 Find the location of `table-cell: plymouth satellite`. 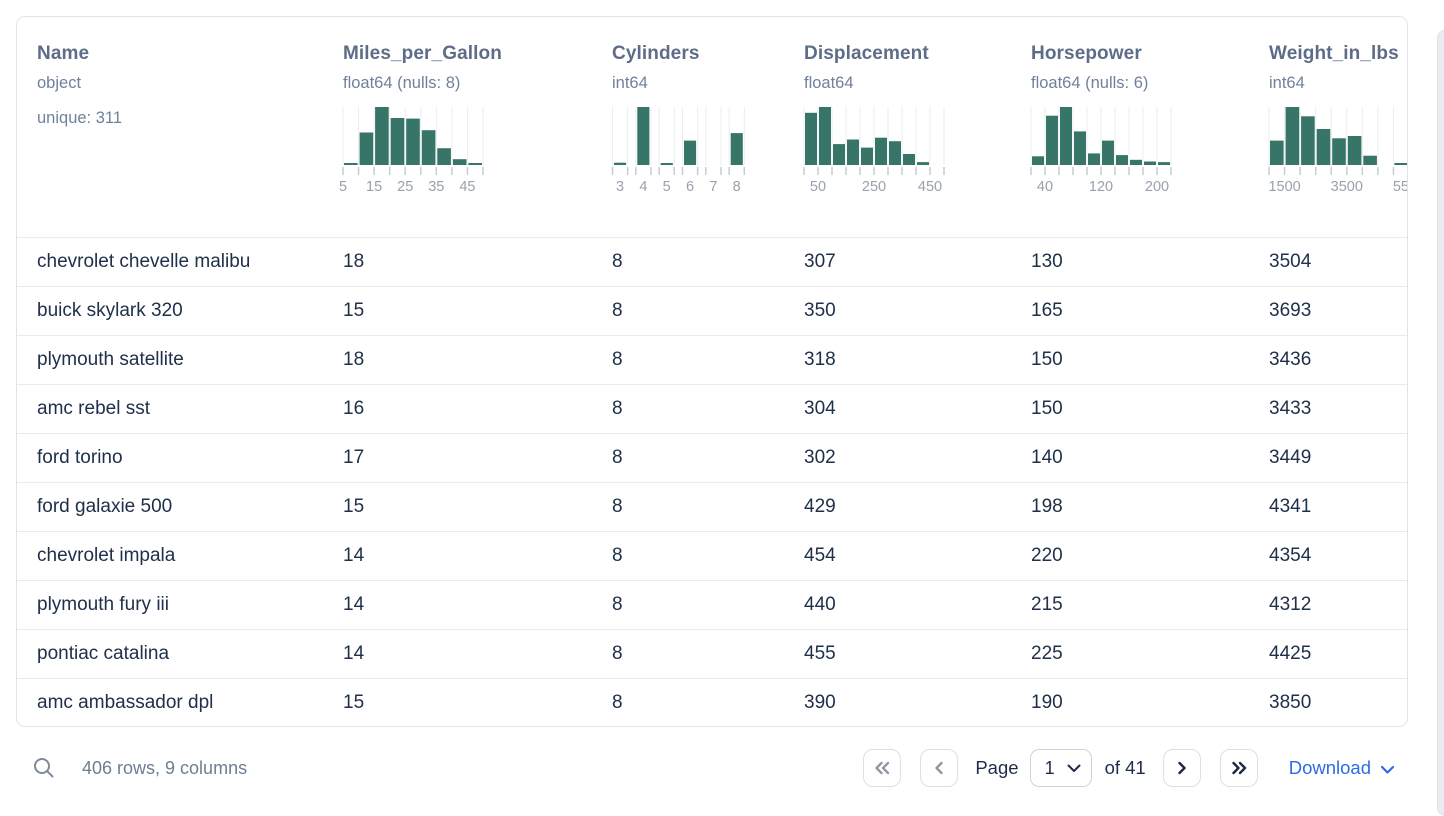

table-cell: plymouth satellite is located at coordinates (110, 359).